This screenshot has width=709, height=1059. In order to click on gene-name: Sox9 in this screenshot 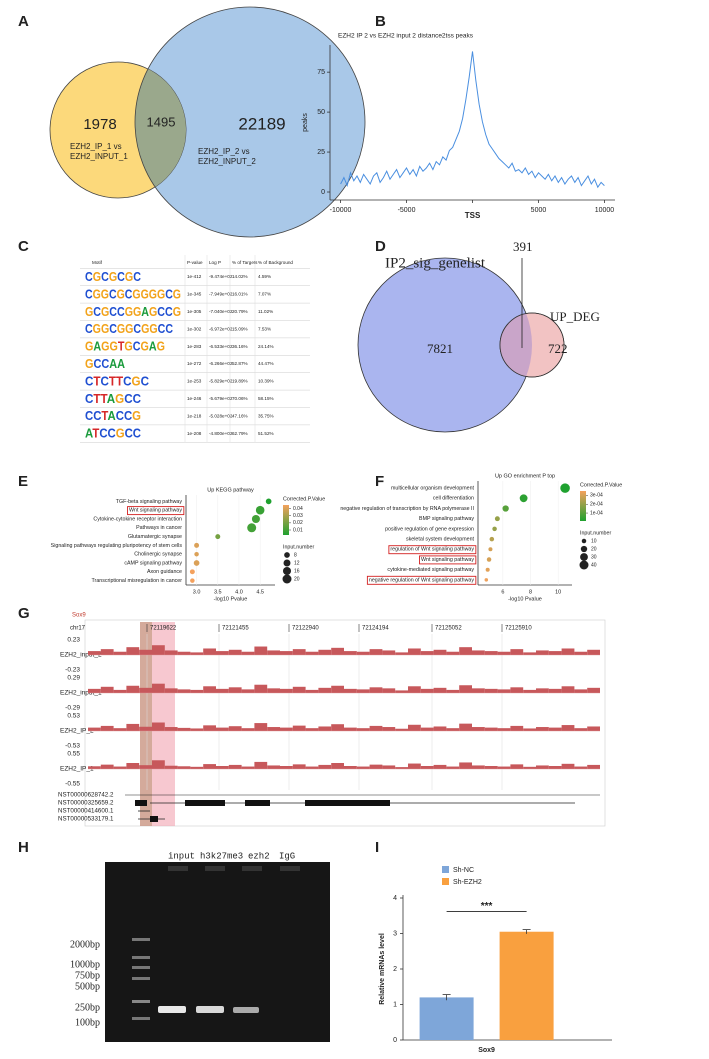, I will do `click(79, 616)`.